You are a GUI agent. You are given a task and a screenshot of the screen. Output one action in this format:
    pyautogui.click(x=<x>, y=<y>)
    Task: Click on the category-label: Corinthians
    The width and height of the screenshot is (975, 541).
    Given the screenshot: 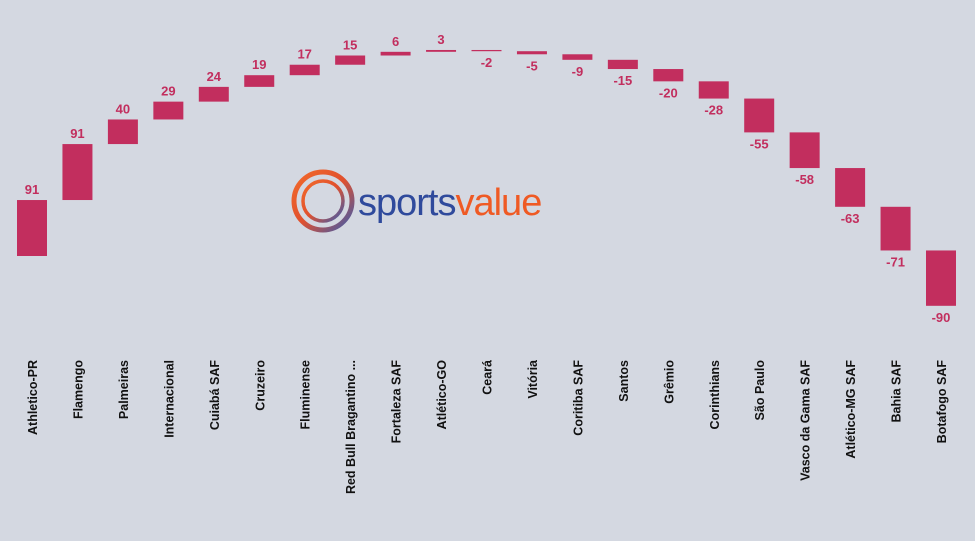 What is the action you would take?
    pyautogui.click(x=715, y=394)
    